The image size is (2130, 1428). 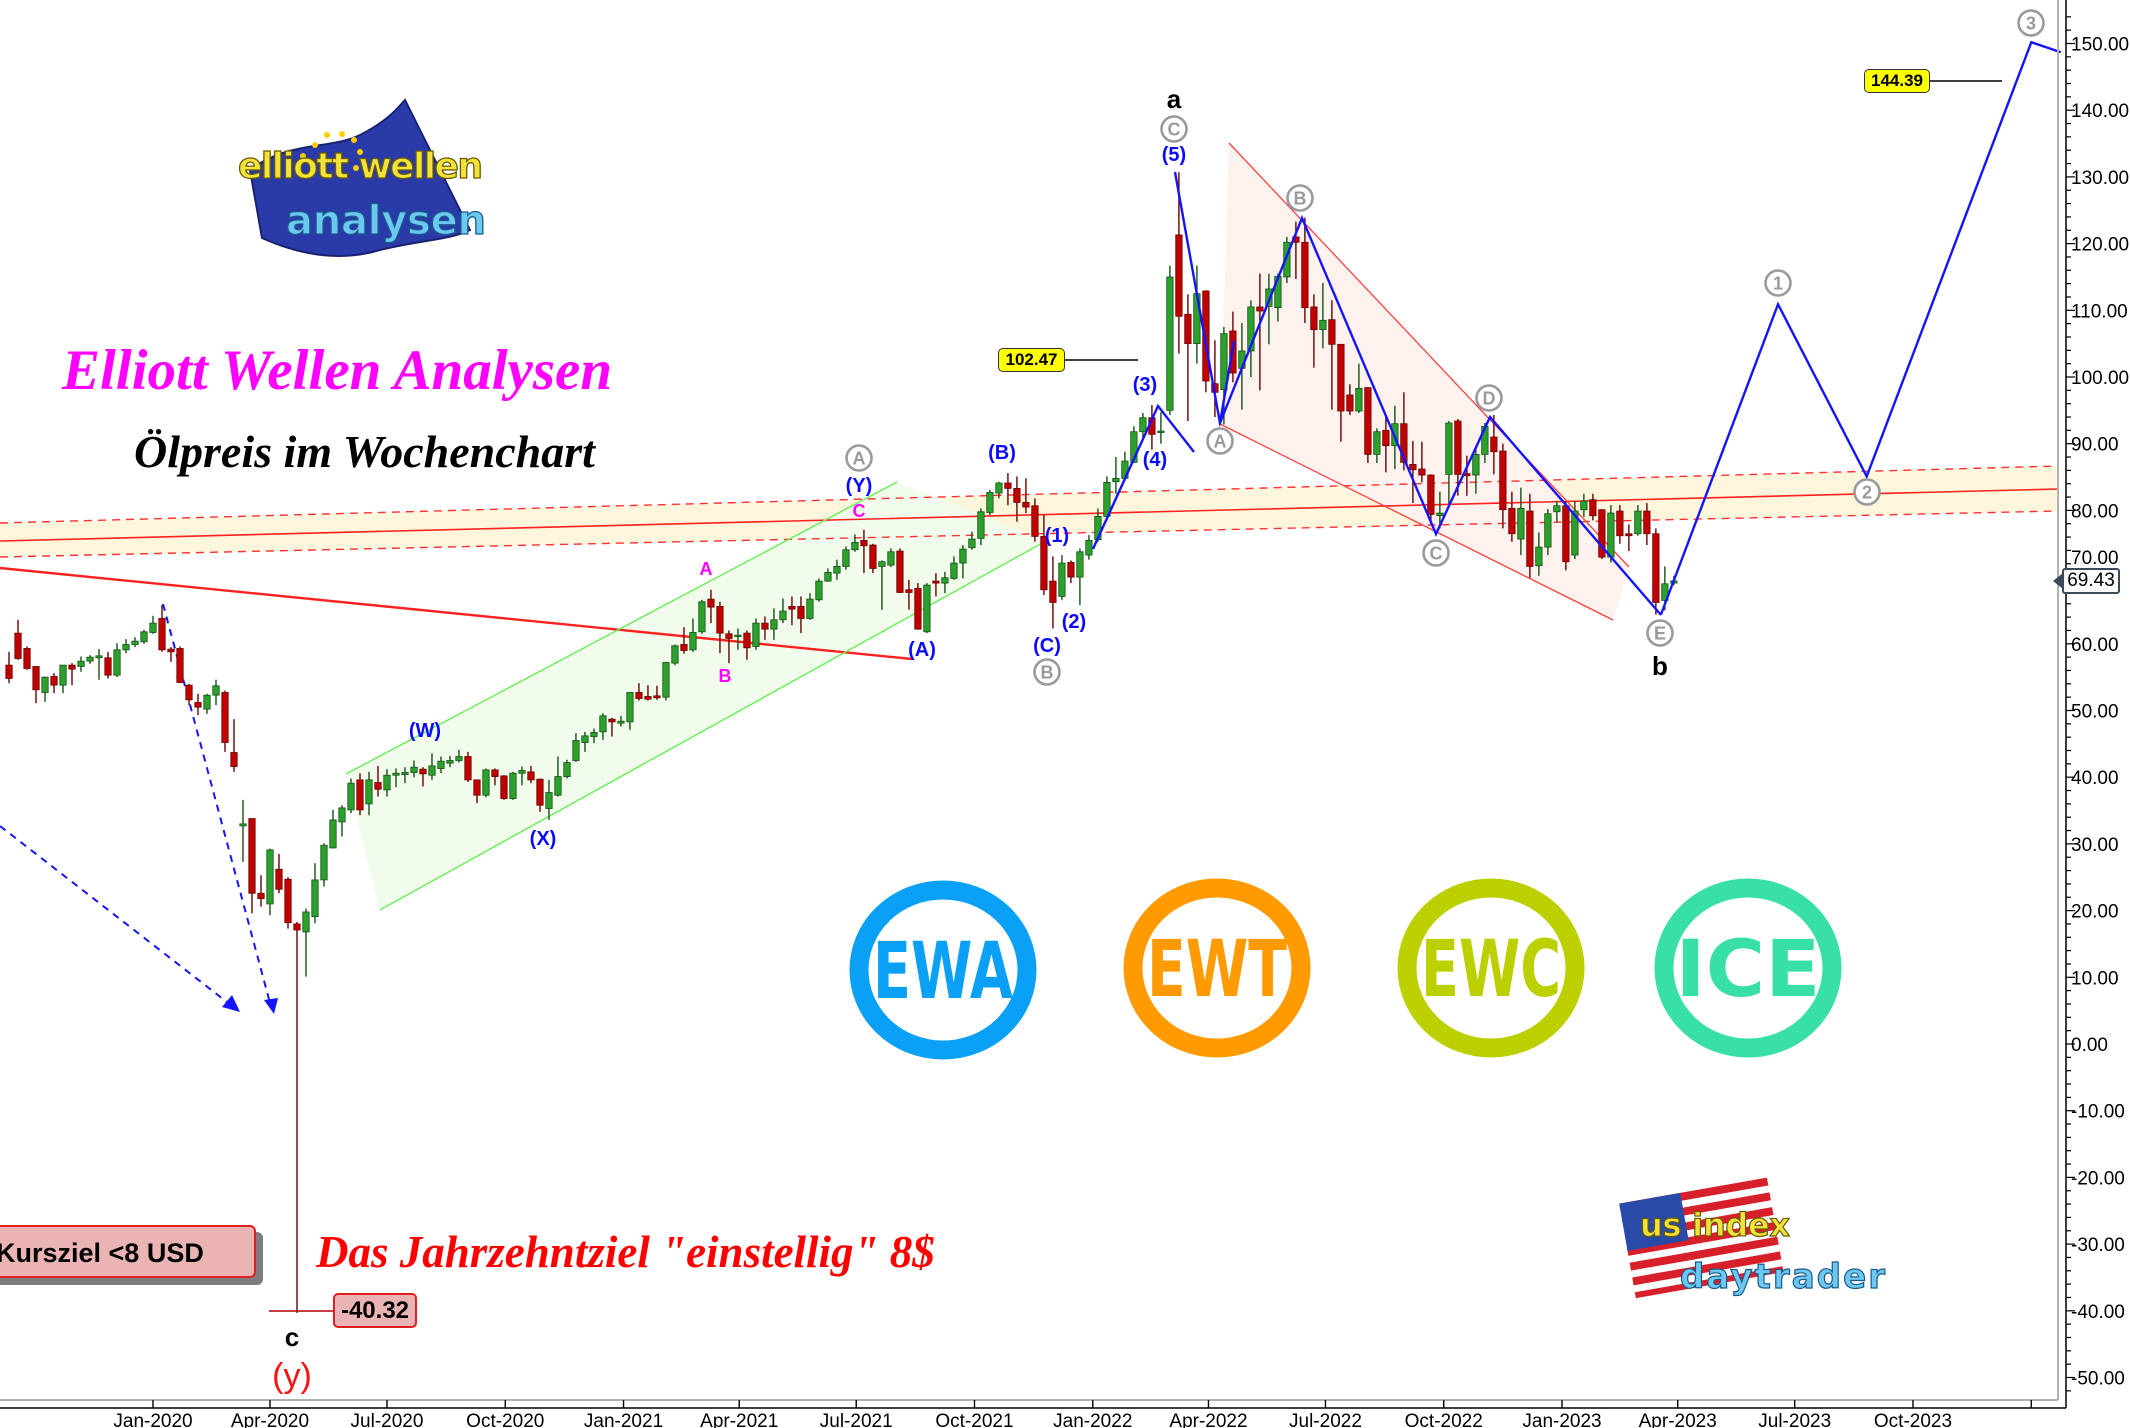 What do you see at coordinates (696, 696) in the screenshot?
I see `channel-fill` at bounding box center [696, 696].